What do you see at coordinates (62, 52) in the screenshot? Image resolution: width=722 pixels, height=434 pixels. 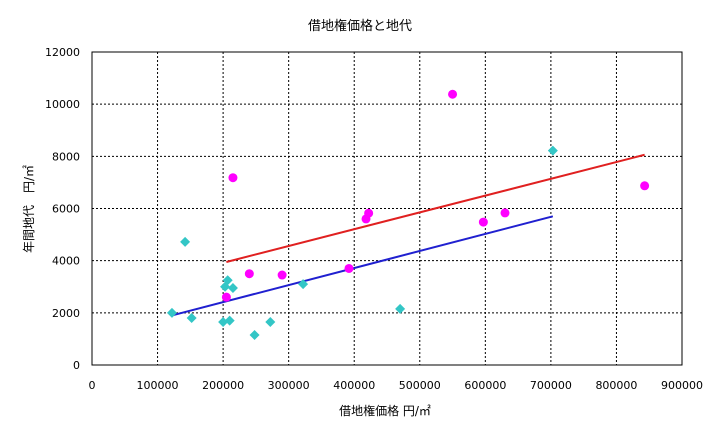 I see `y-tick-label: 12000` at bounding box center [62, 52].